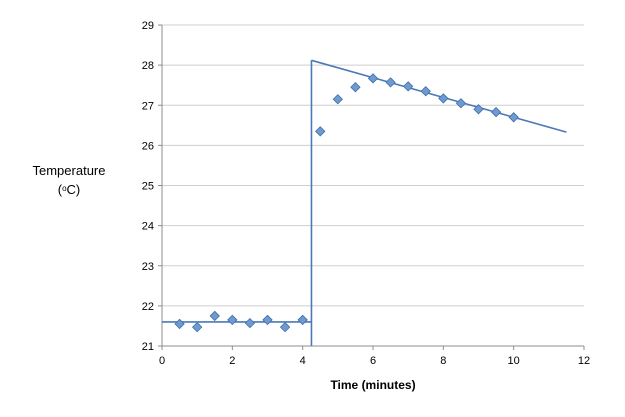  What do you see at coordinates (60, 189) in the screenshot?
I see `y-axis-unit-open: (` at bounding box center [60, 189].